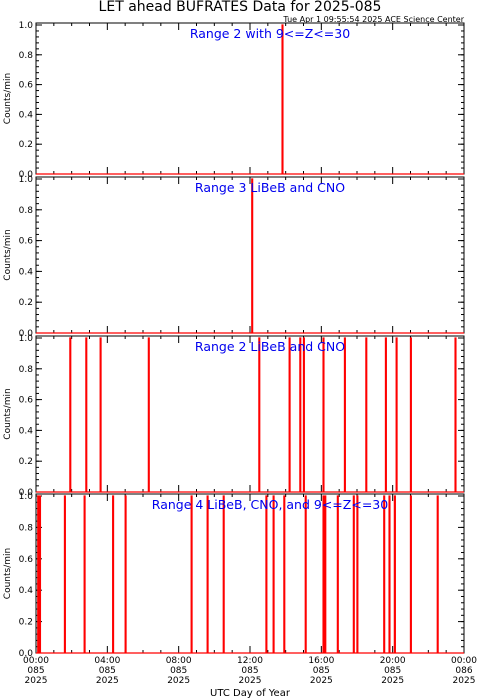 Image resolution: width=479 pixels, height=700 pixels. What do you see at coordinates (321, 661) in the screenshot?
I see `x-tick-label-time: 16:00` at bounding box center [321, 661].